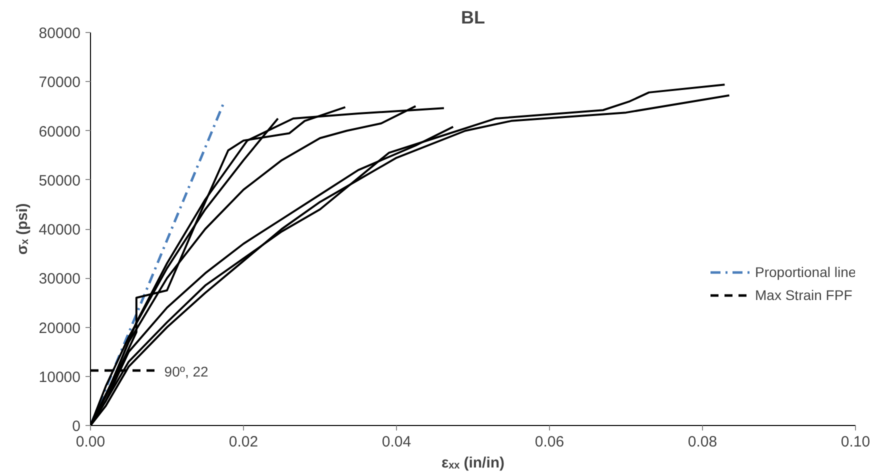 The width and height of the screenshot is (880, 474). I want to click on annotation: 90º, 22, so click(186, 371).